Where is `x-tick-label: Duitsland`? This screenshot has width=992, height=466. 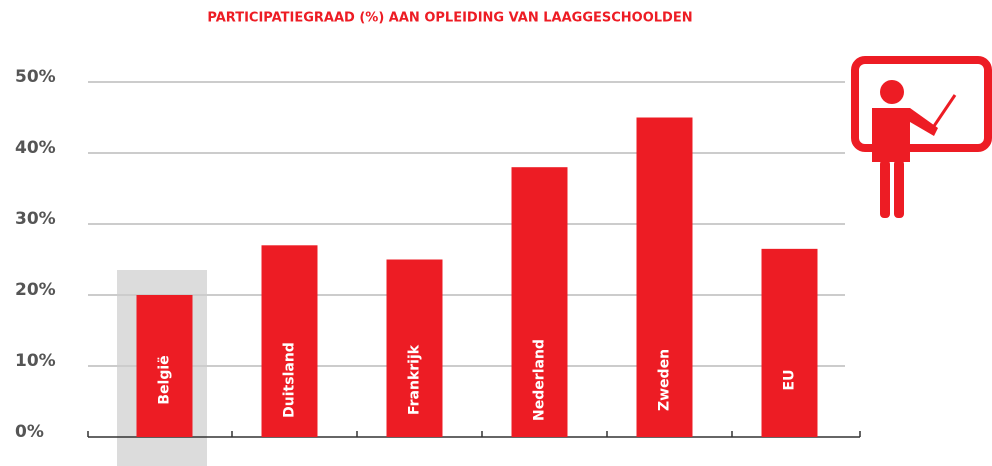 x-tick-label: Duitsland is located at coordinates (290, 380).